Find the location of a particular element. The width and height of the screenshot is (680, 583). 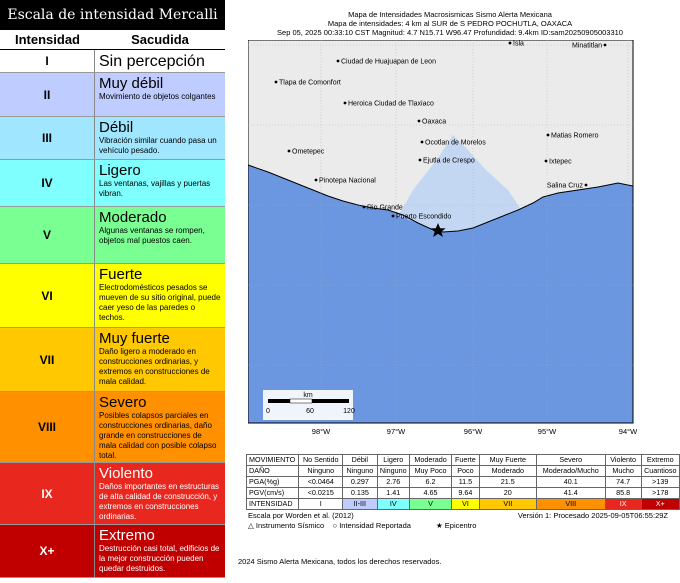

scale-row-text: Las ventanas, vajillas y puertas vibran. is located at coordinates (155, 188).